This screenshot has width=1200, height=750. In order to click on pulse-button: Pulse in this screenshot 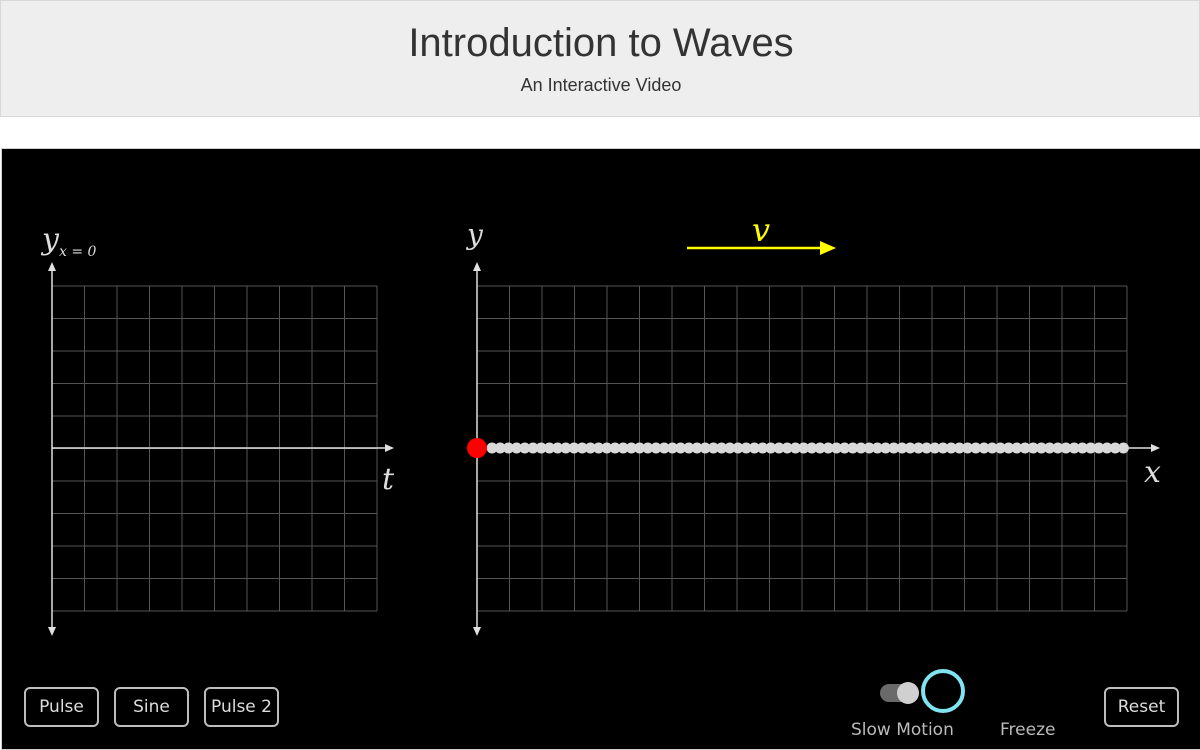, I will do `click(61, 707)`.